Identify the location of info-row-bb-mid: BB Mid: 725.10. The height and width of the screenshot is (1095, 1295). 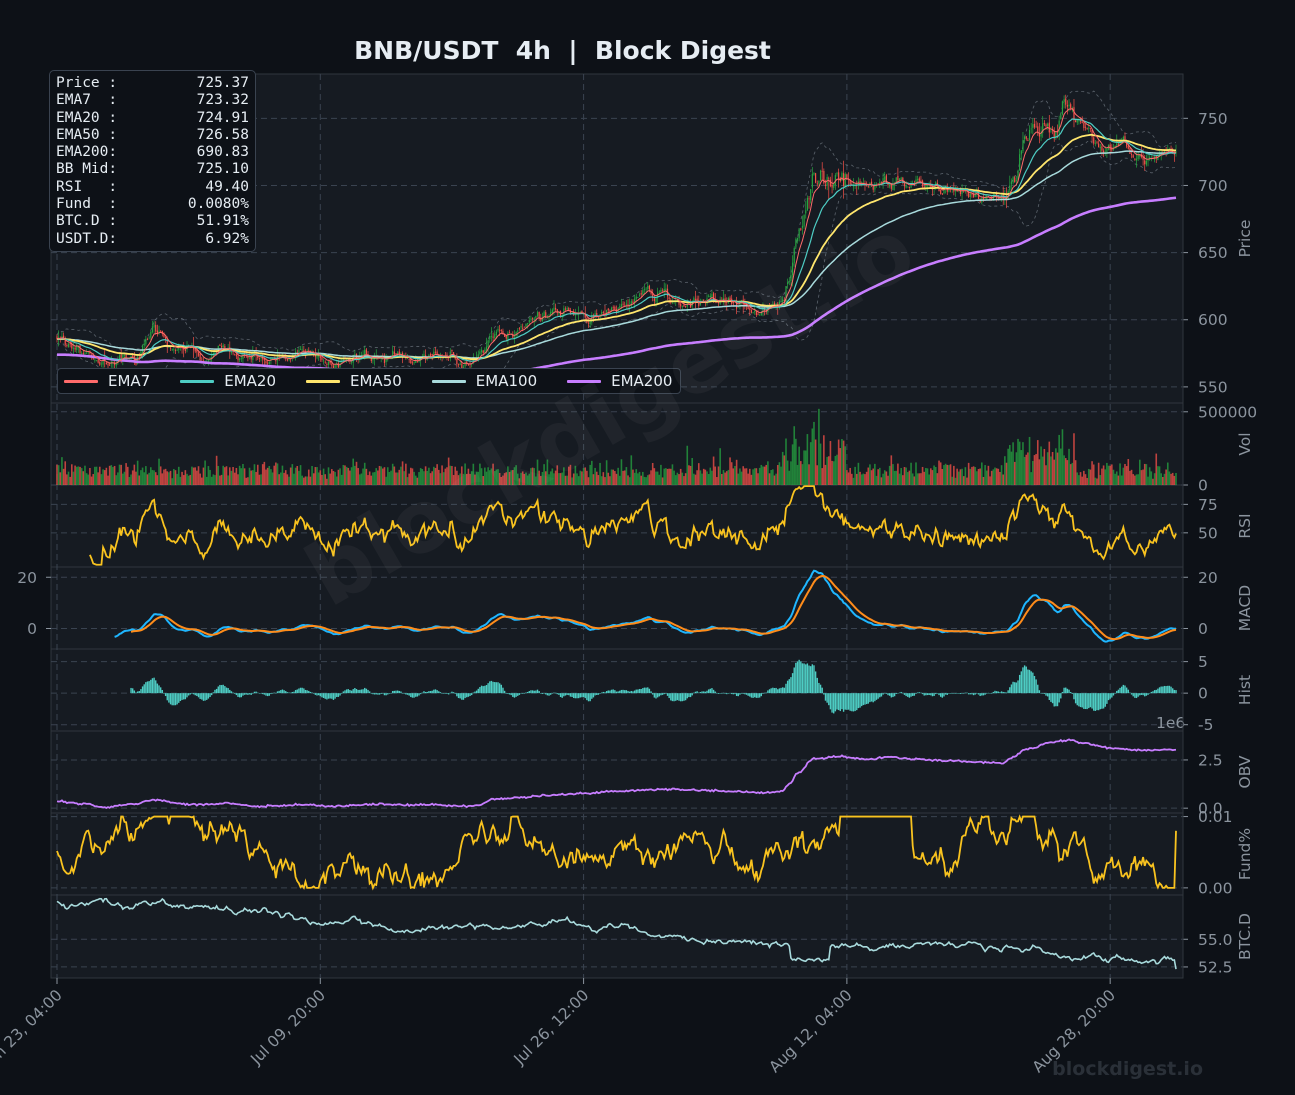
(152, 169).